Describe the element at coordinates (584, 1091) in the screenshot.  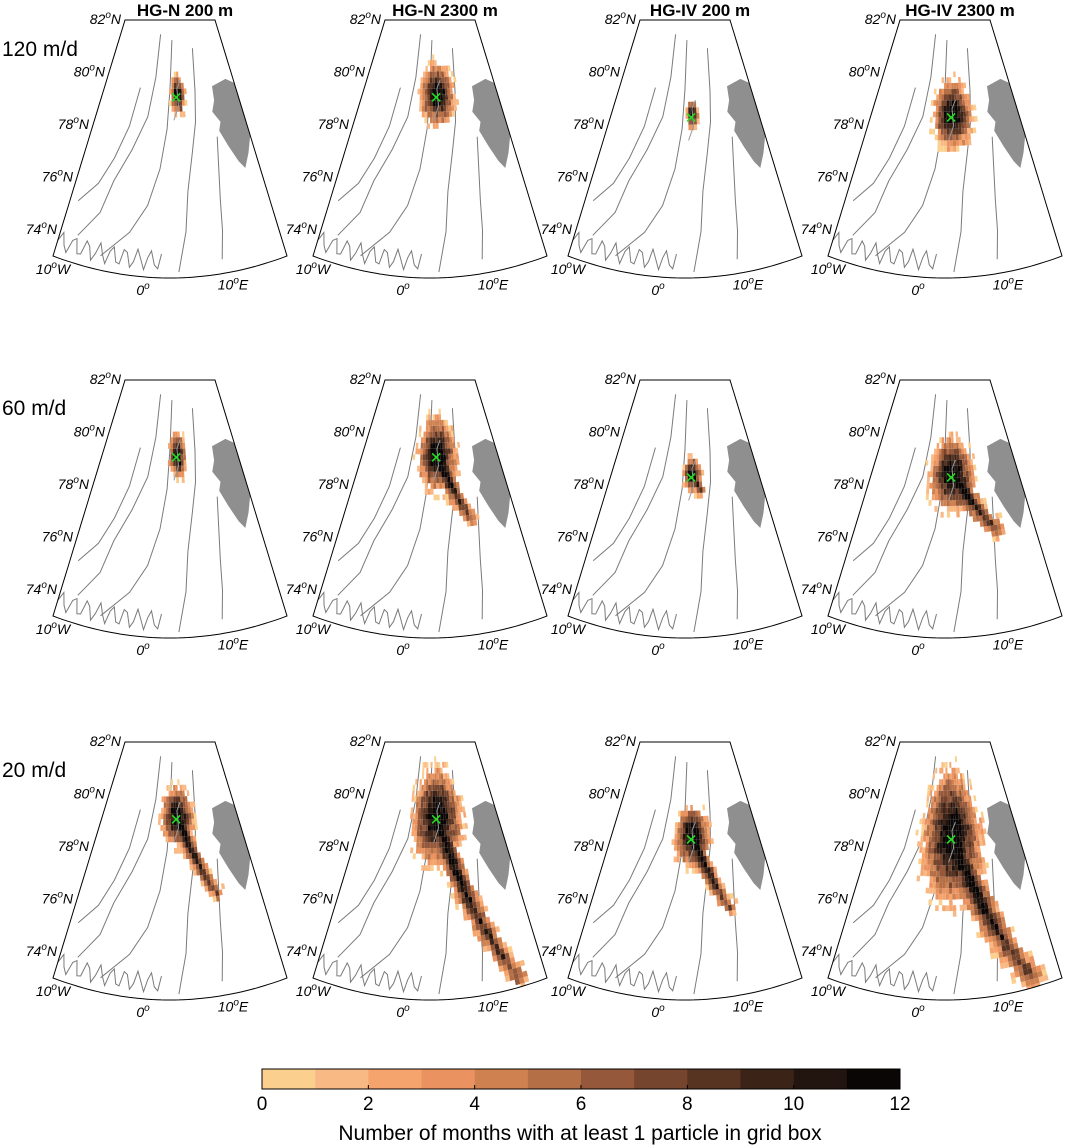
I see `colorbar: 0 2 4 6 8 10 12` at that location.